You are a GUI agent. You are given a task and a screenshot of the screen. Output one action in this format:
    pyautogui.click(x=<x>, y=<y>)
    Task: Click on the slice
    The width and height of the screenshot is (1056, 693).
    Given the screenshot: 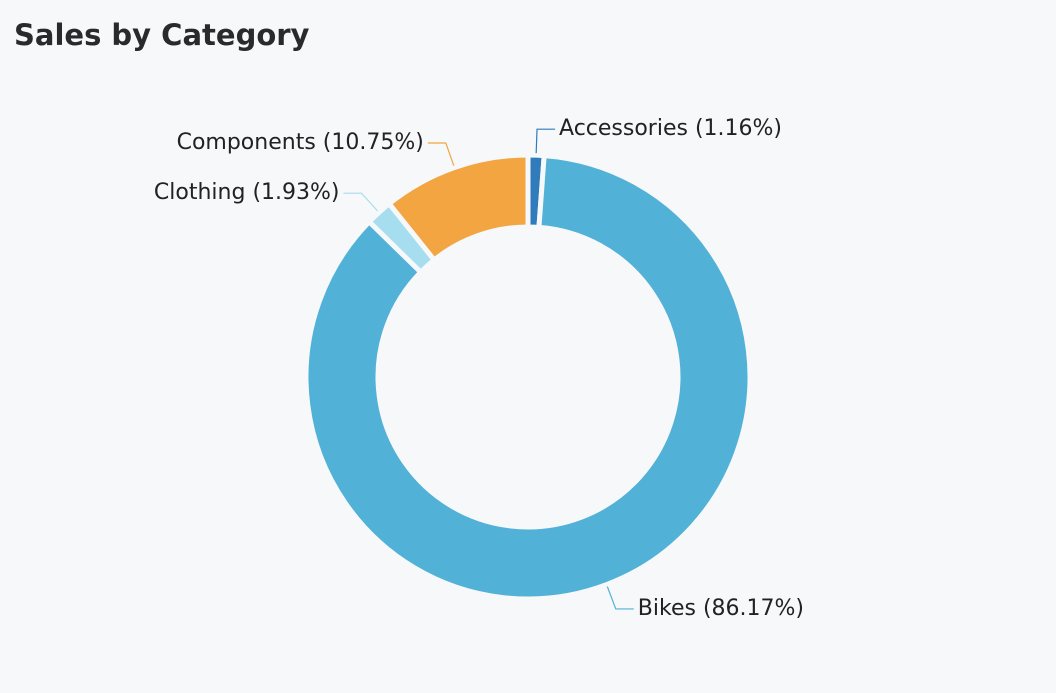 What is the action you would take?
    pyautogui.click(x=458, y=208)
    